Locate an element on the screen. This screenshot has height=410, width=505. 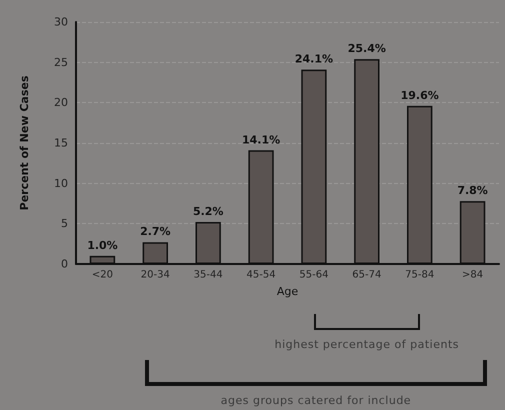
y-axis-title: Percent of New Cases is located at coordinates (24, 142).